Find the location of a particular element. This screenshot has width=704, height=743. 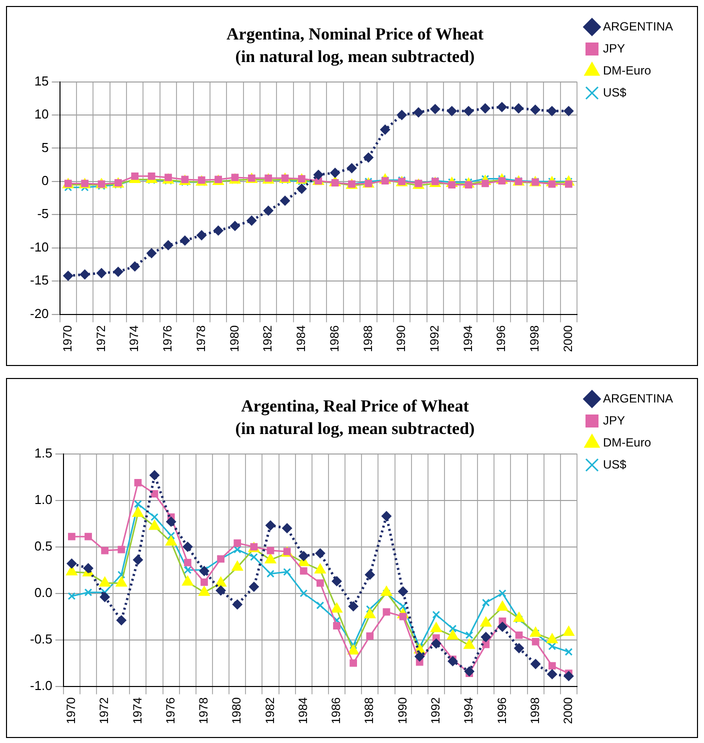

y-tick-label: 0.5 is located at coordinates (43, 546).